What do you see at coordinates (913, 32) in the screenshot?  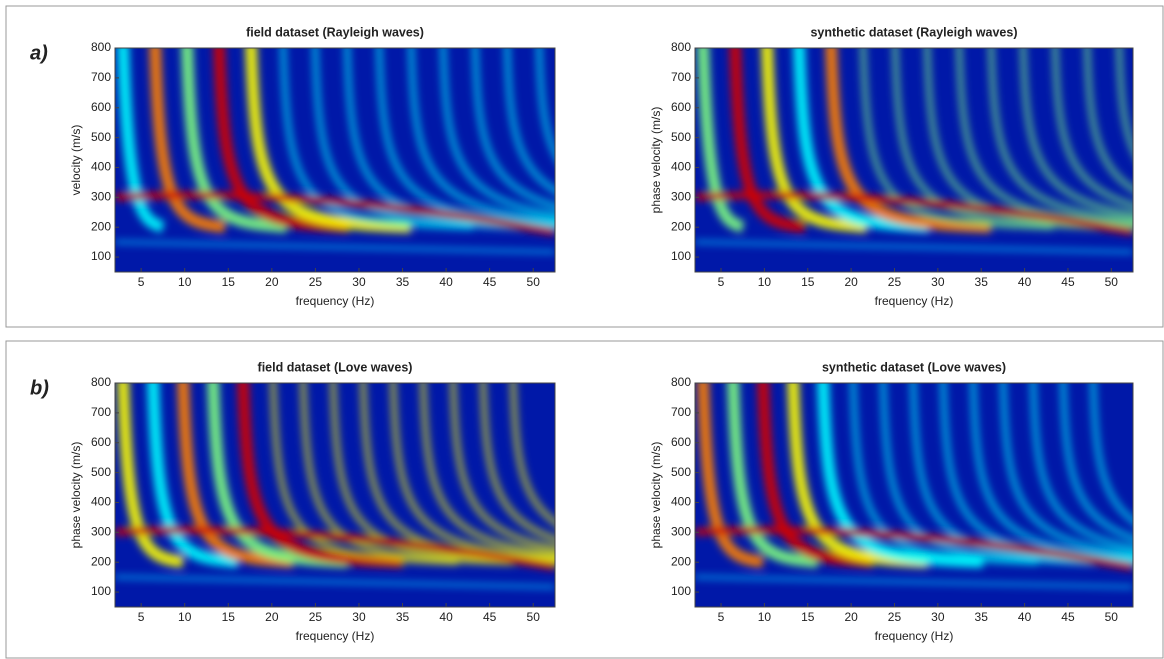 I see `chart-title: synthetic dataset (Rayleigh waves)` at bounding box center [913, 32].